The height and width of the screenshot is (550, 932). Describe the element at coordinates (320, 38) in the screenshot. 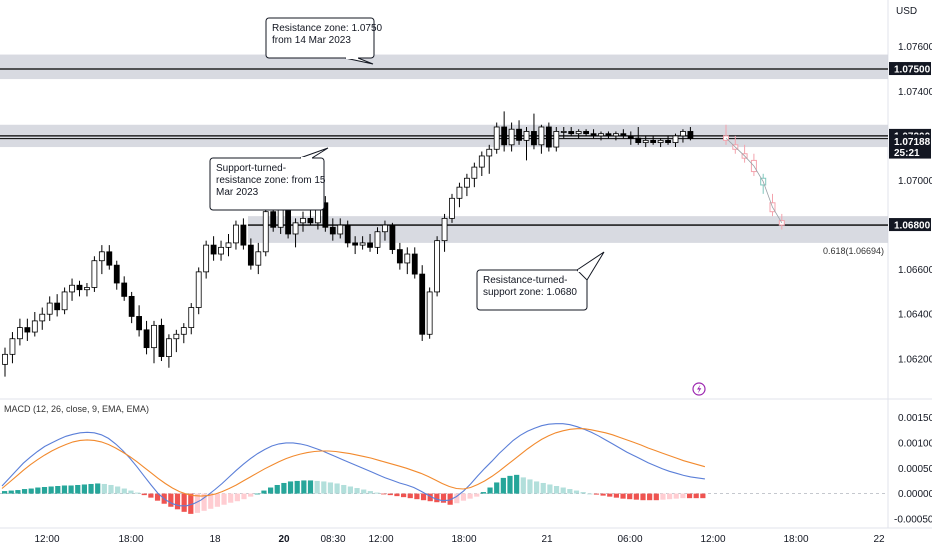

I see `resistance-callout-box` at that location.